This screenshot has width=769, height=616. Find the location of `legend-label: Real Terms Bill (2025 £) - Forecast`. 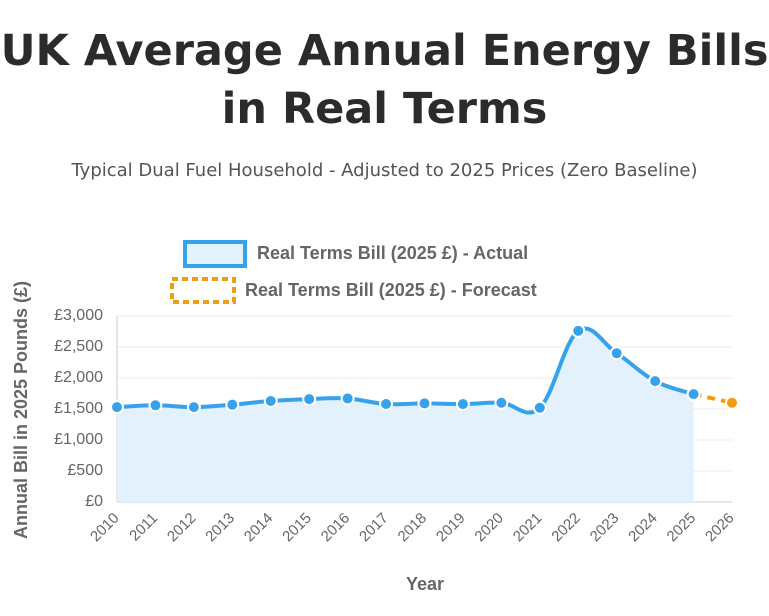

legend-label: Real Terms Bill (2025 £) - Forecast is located at coordinates (391, 290).